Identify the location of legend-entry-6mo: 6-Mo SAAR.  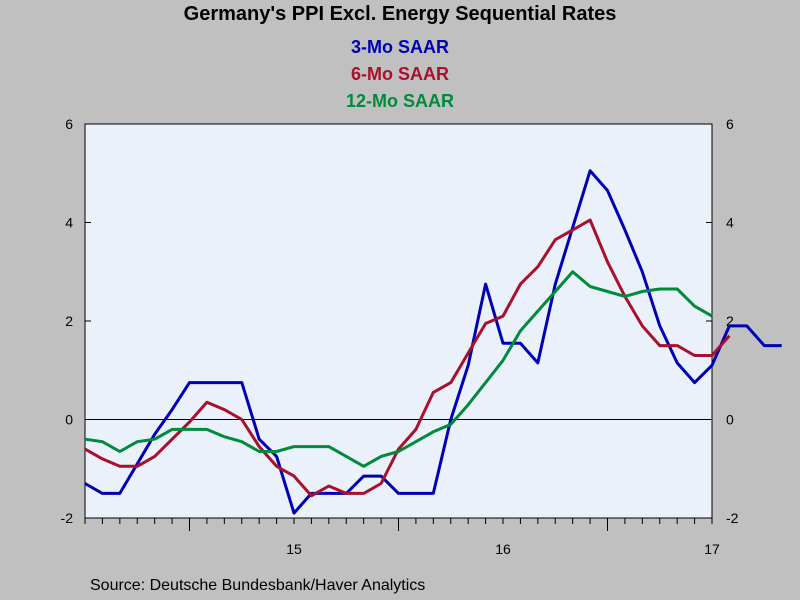
(400, 74).